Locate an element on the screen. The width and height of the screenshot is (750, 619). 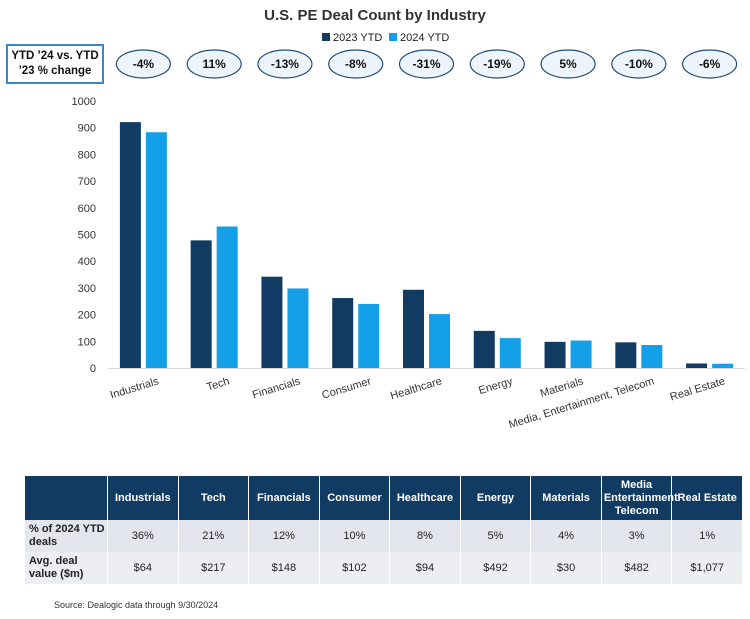
category-label: Materials is located at coordinates (562, 387).